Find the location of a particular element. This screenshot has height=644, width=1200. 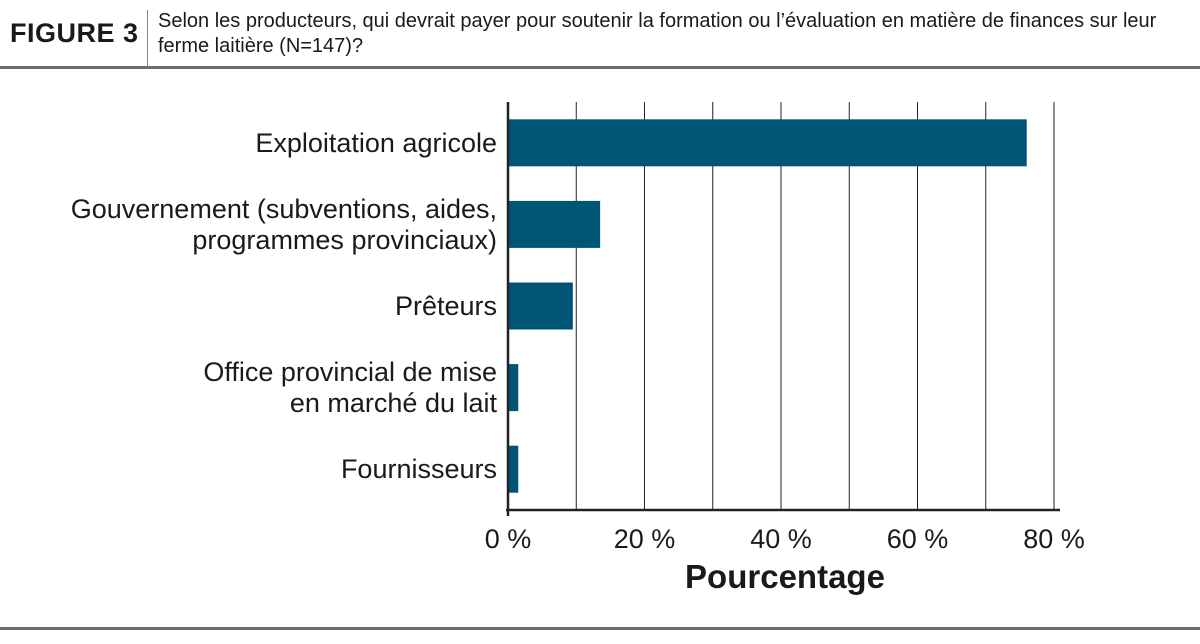

x-tick-label: 60 % is located at coordinates (918, 539).